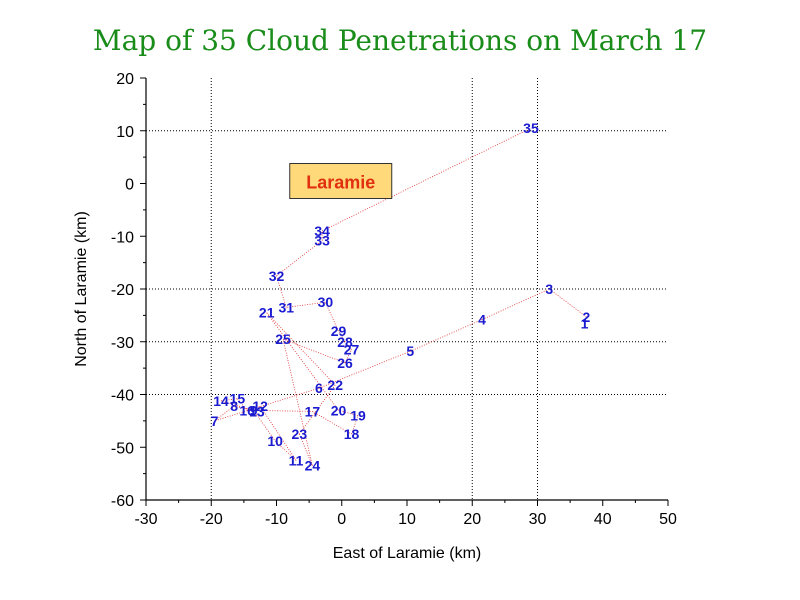 Image resolution: width=800 pixels, height=600 pixels. What do you see at coordinates (345, 363) in the screenshot?
I see `point-label-26: 26` at bounding box center [345, 363].